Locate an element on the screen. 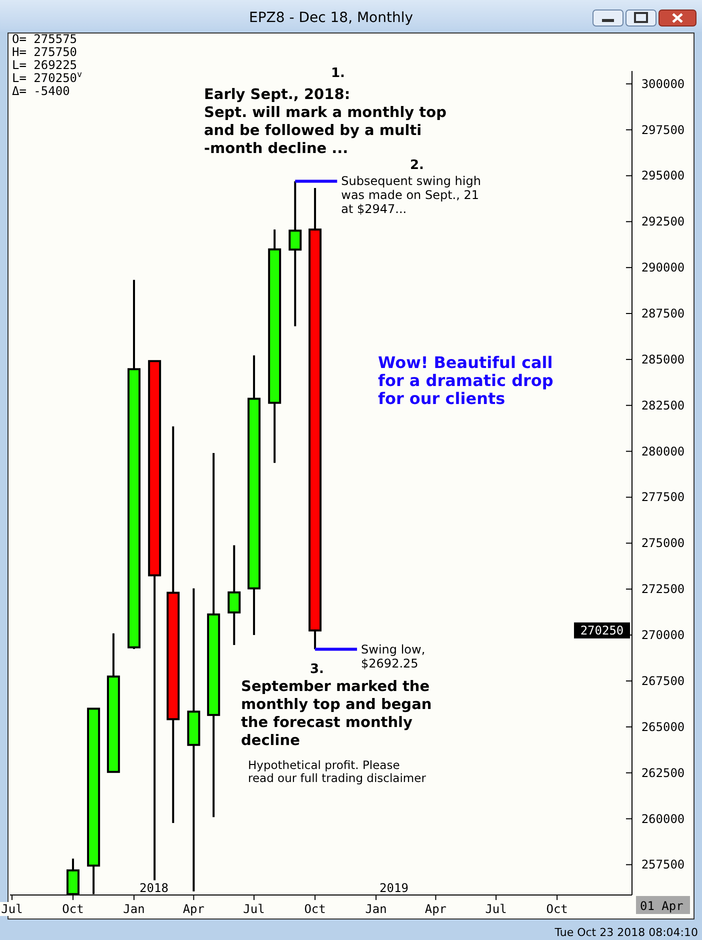  annotation: 270250 is located at coordinates (602, 630).